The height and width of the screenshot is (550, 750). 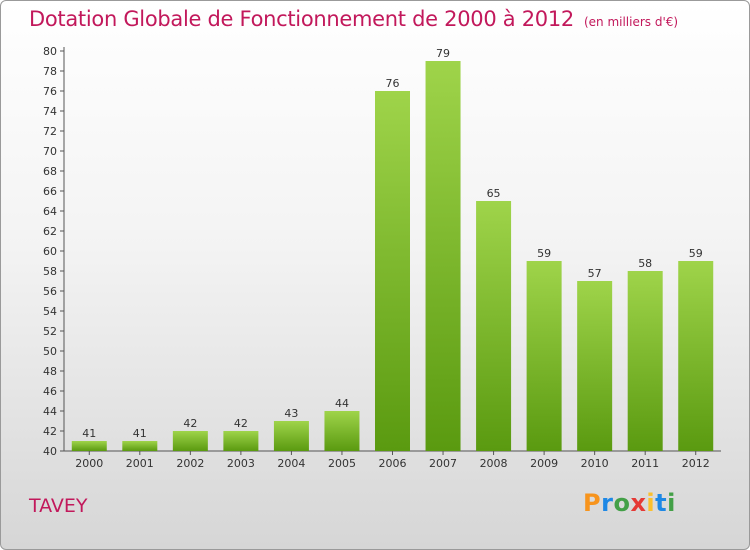 I want to click on x-tick-label: 2008, so click(x=494, y=463).